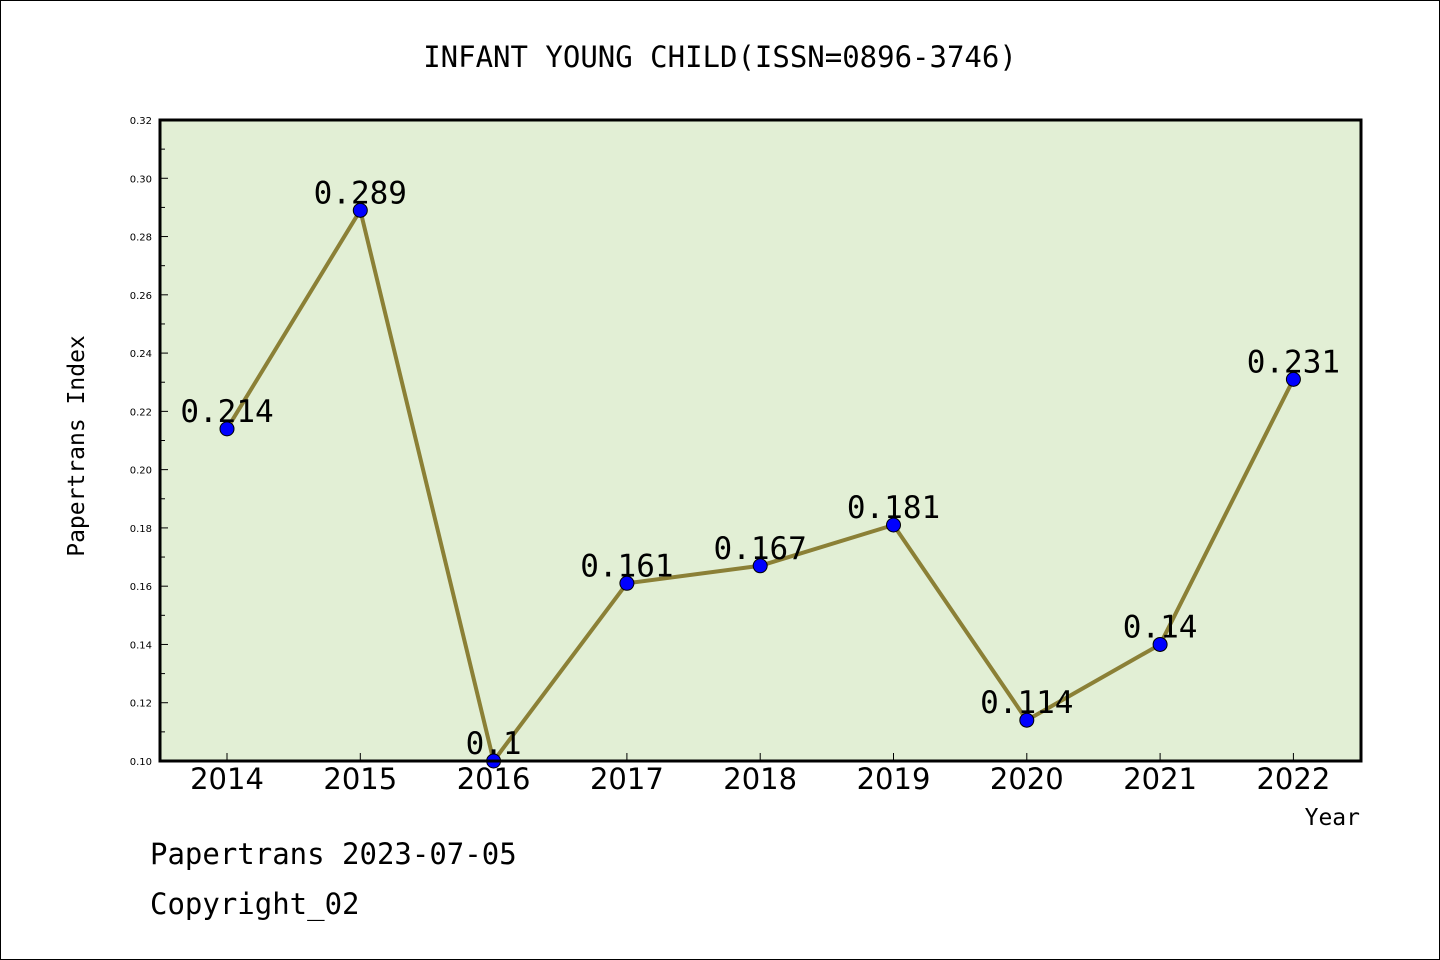  I want to click on data-label: 0.181, so click(893, 508).